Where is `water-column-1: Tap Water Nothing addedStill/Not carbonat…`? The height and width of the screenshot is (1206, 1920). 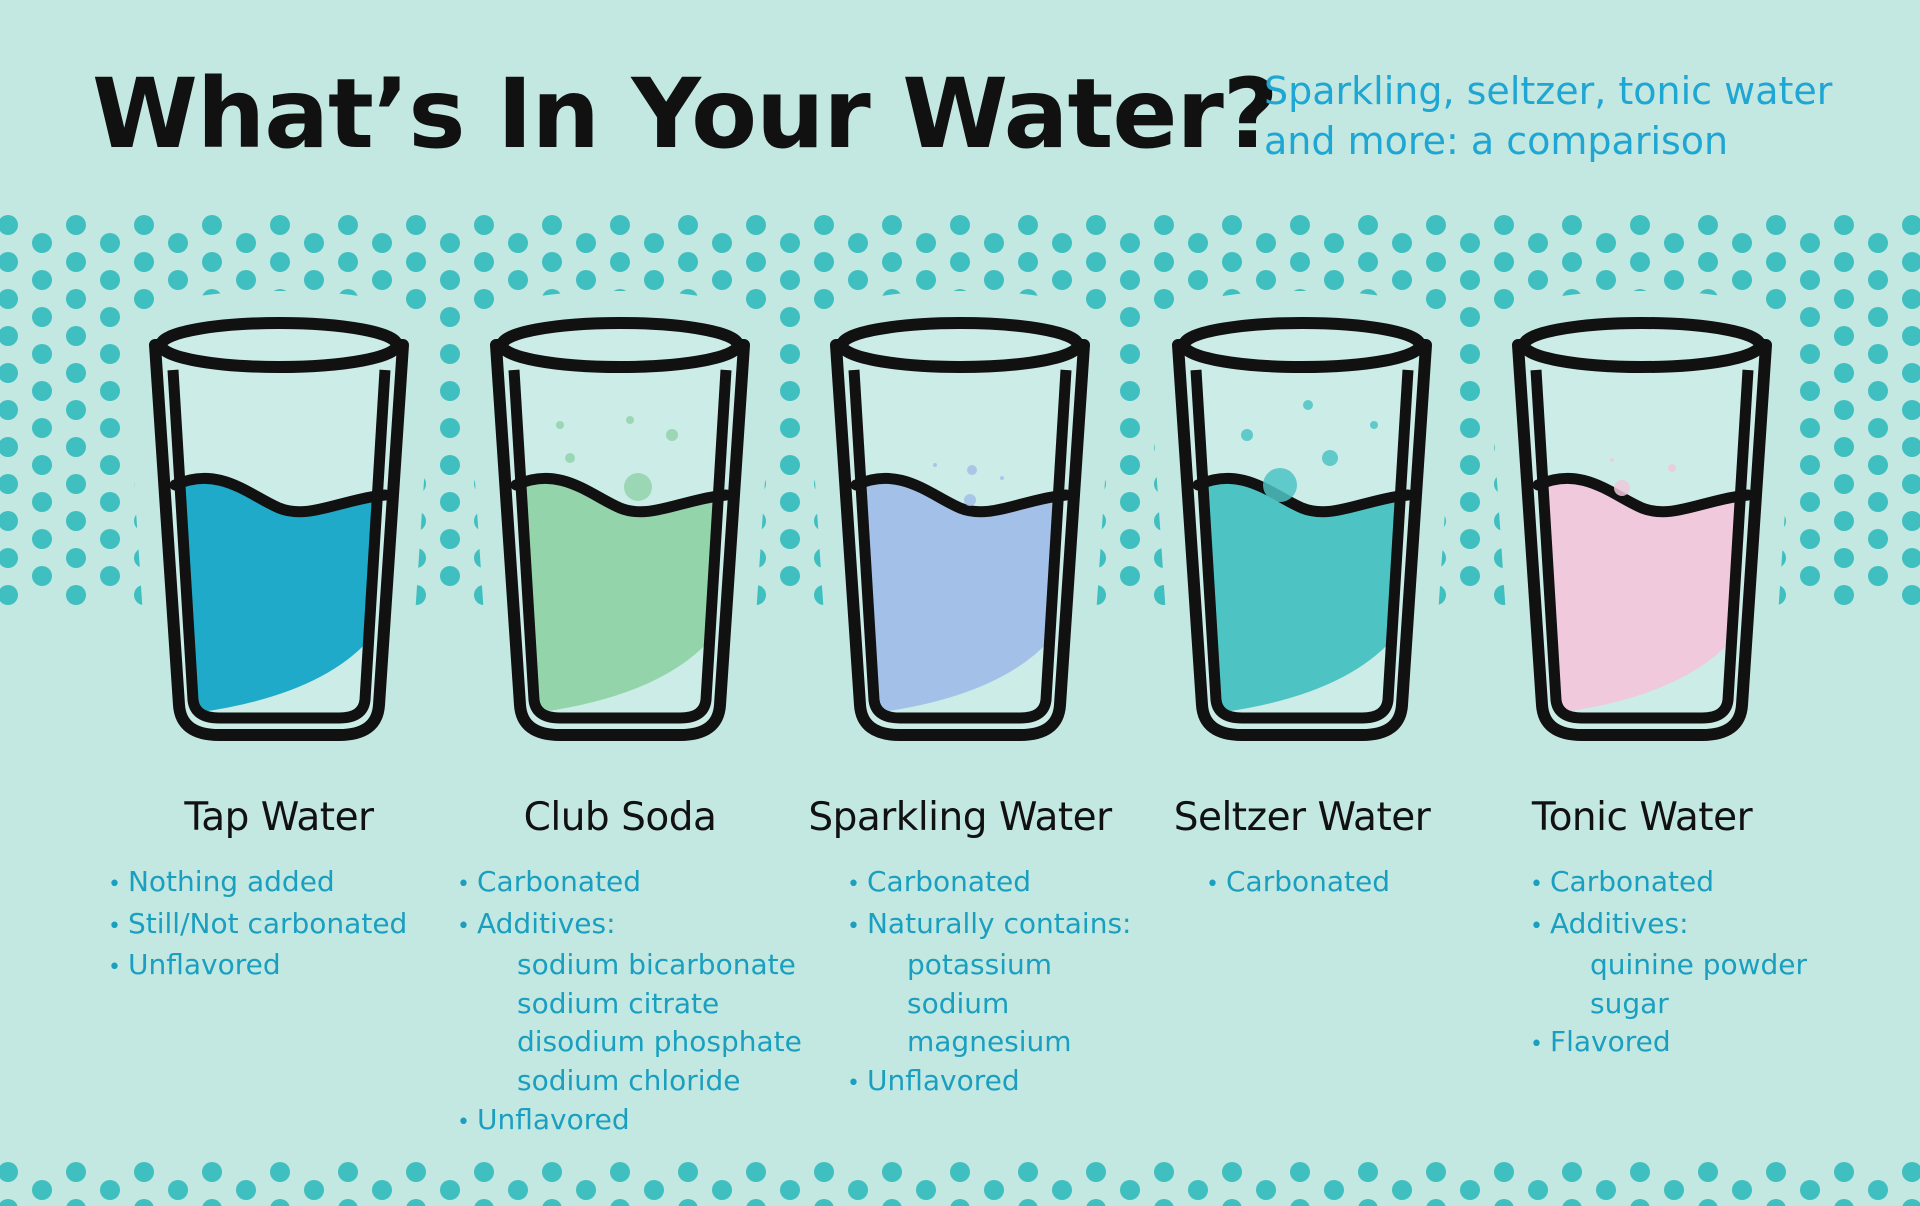
water-column-1: Tap Water Nothing addedStill/Not carbonat… is located at coordinates (279, 888).